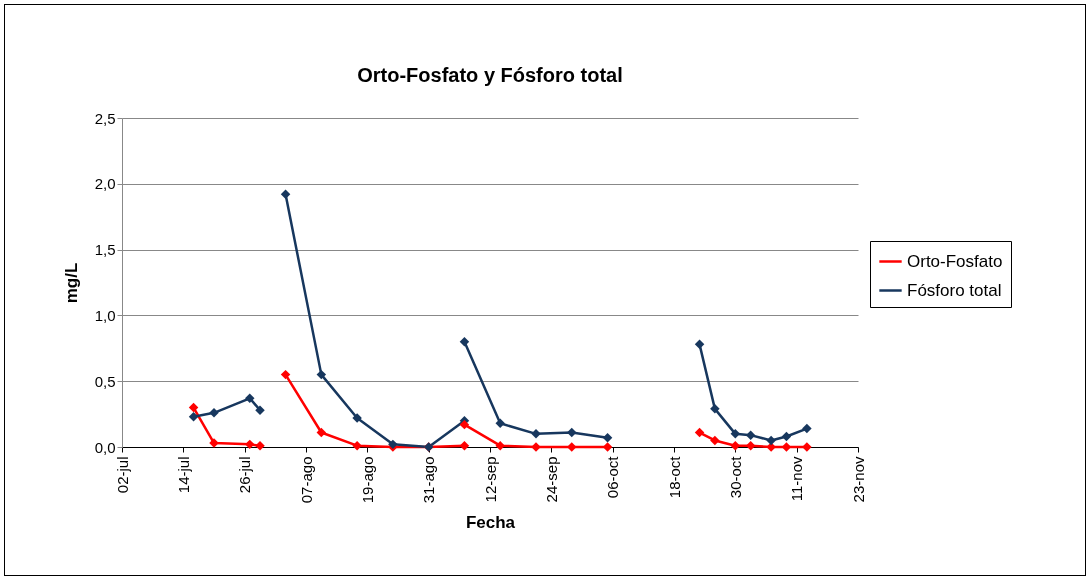 The width and height of the screenshot is (1092, 582). What do you see at coordinates (105, 381) in the screenshot?
I see `y-tick-label: 0,5` at bounding box center [105, 381].